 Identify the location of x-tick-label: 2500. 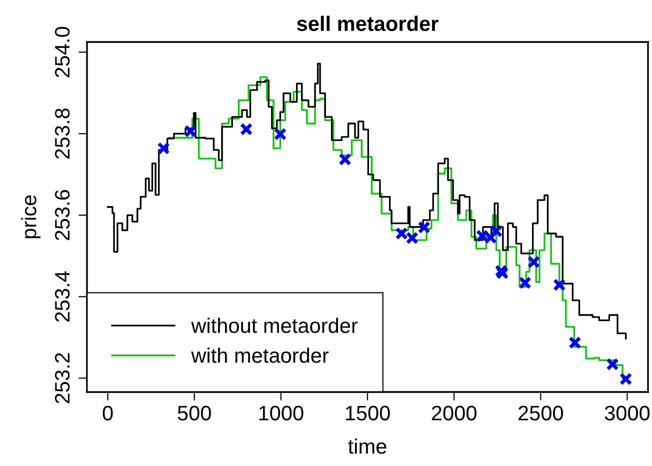
(541, 413).